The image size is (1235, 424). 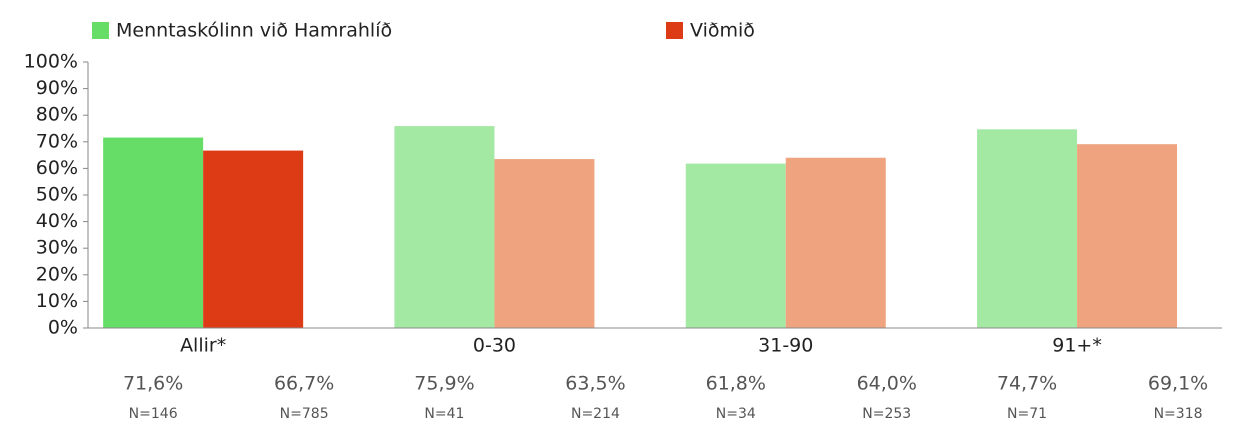 I want to click on y-tick-label: 70%, so click(x=57, y=141).